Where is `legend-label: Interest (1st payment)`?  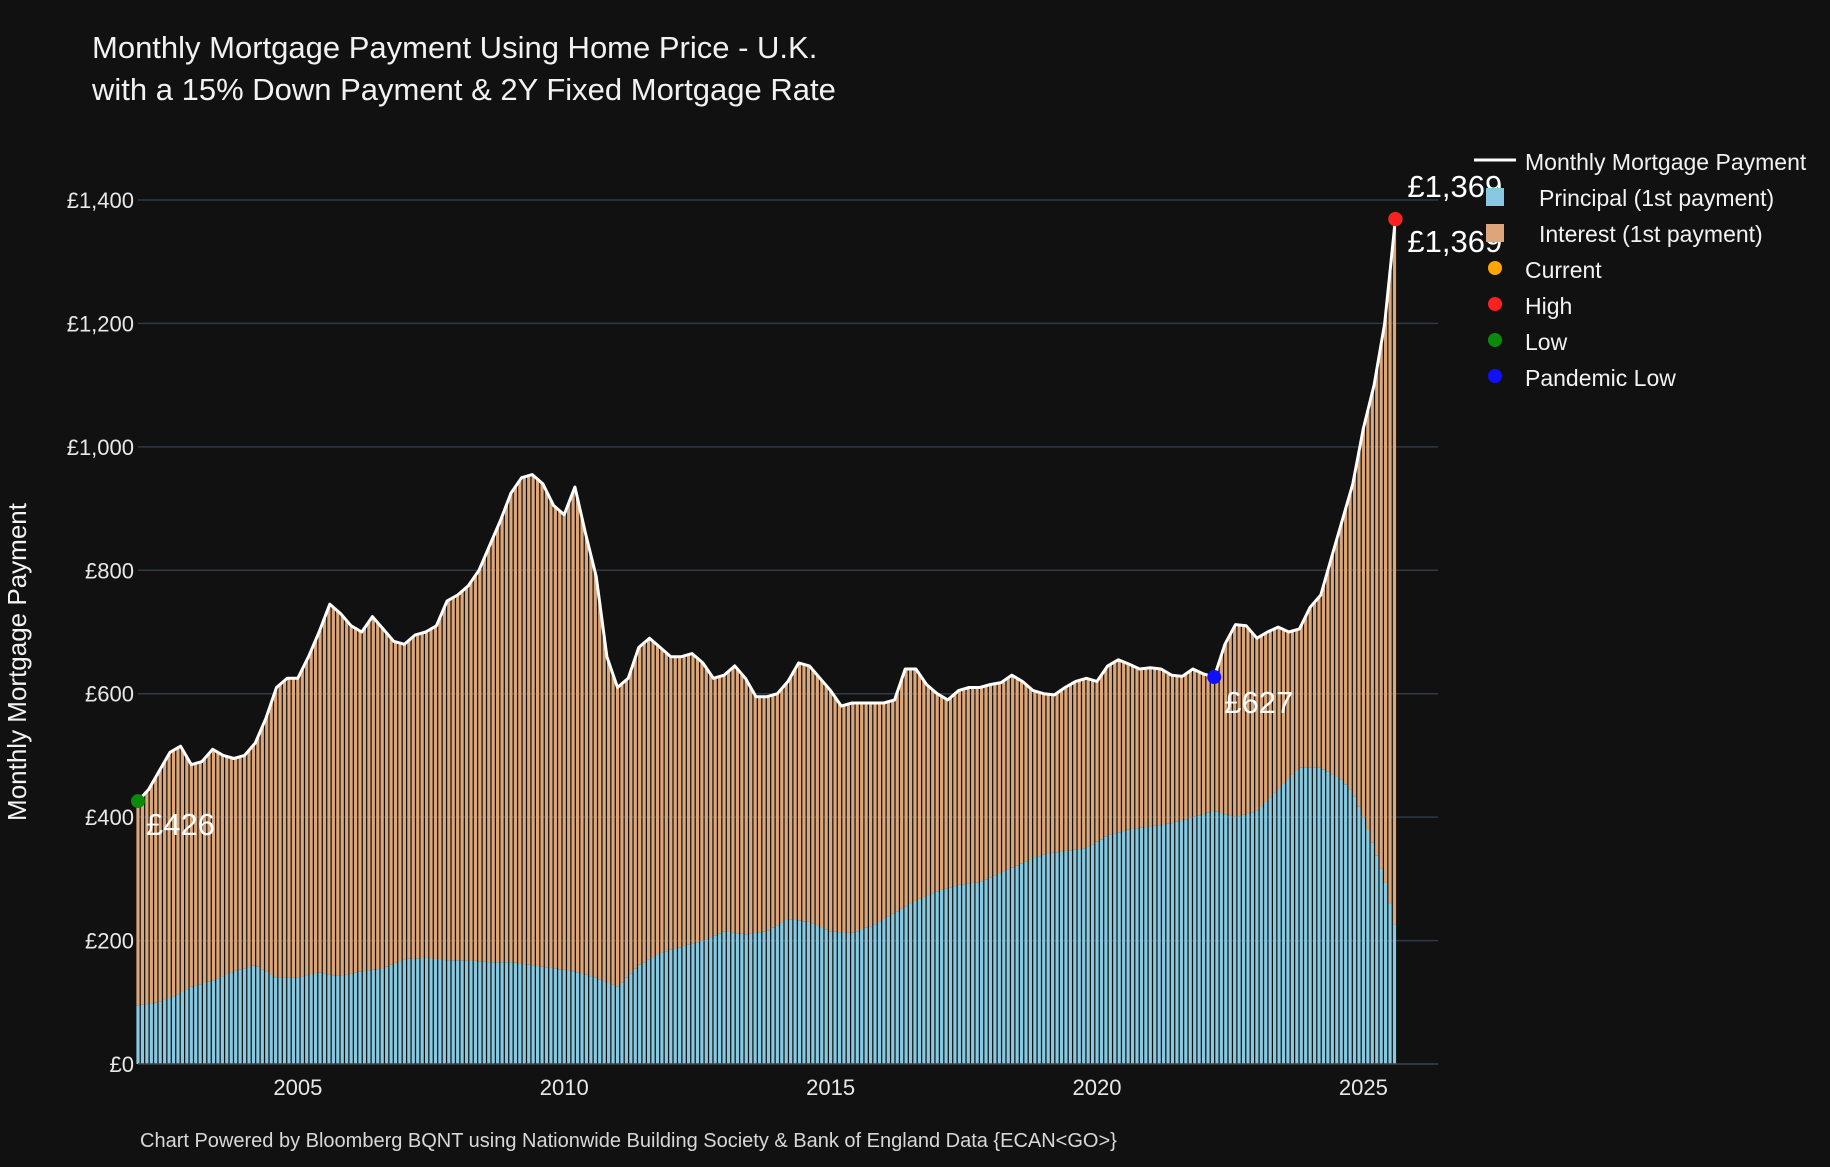 legend-label: Interest (1st payment) is located at coordinates (1651, 234).